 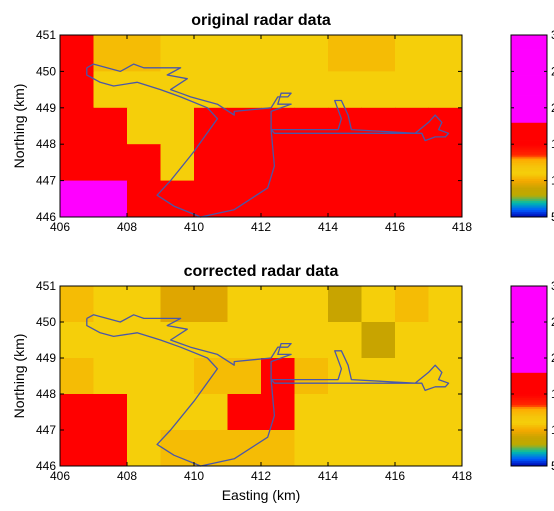 I want to click on colorbar-frame, so click(x=529, y=126).